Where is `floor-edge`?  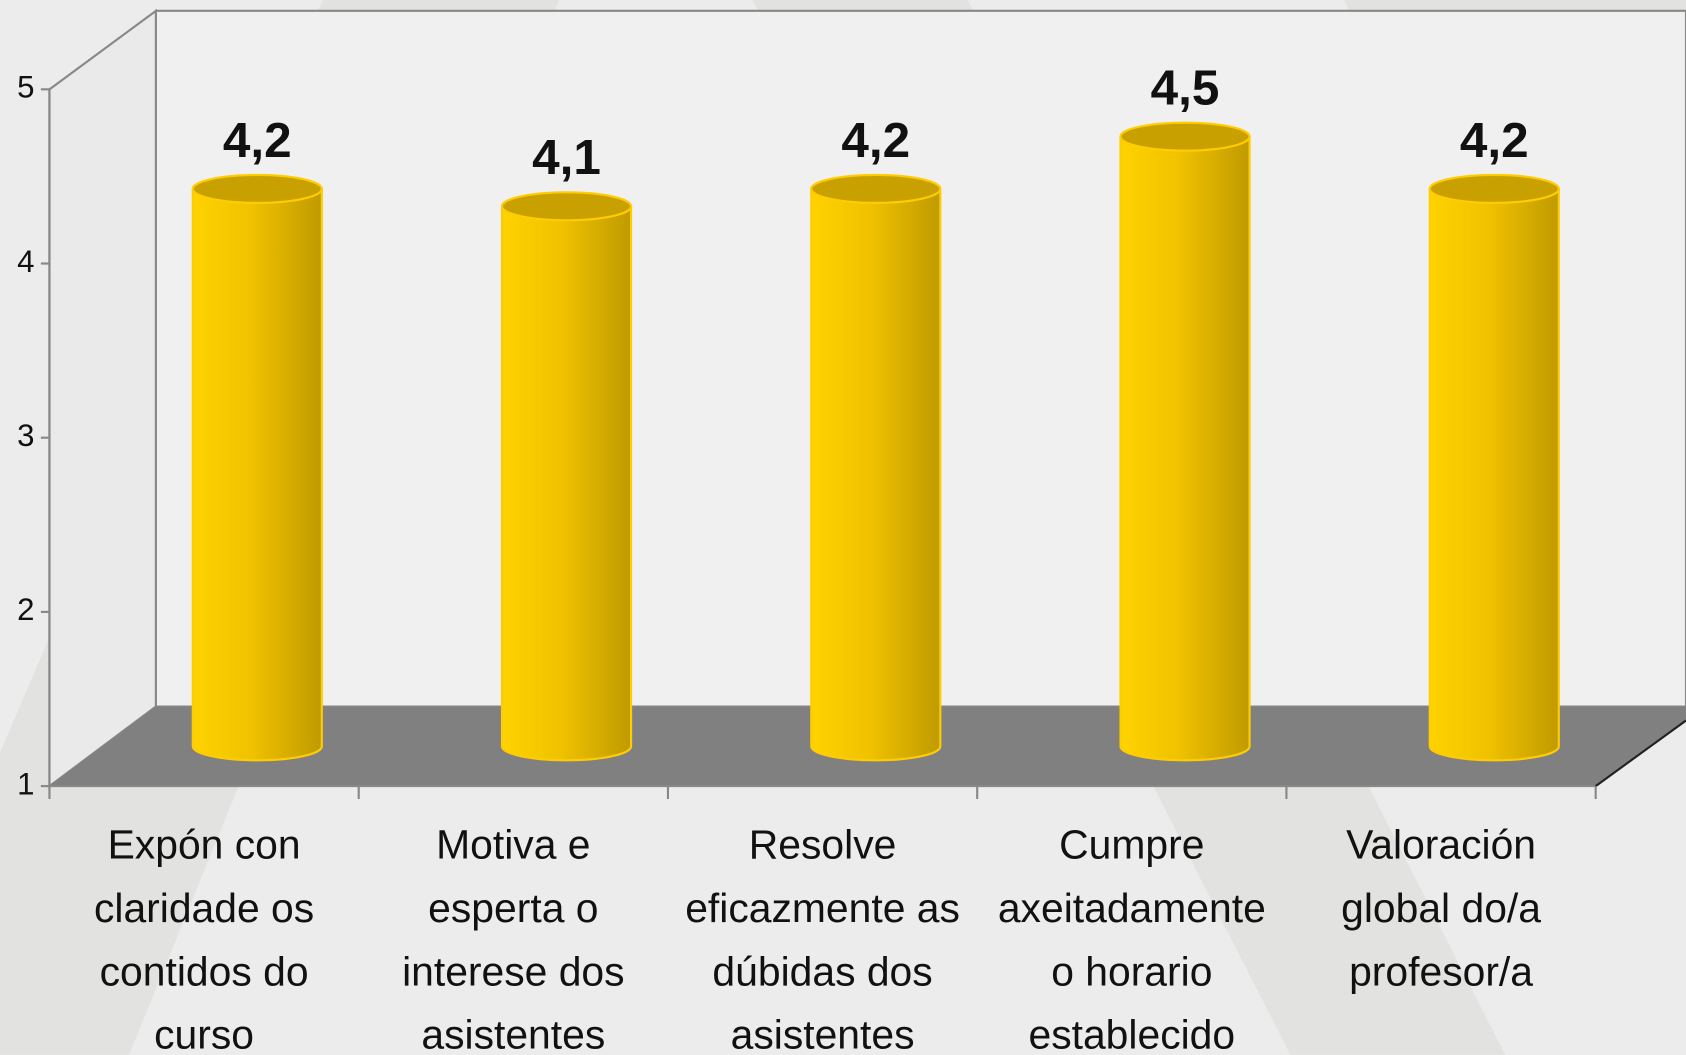 floor-edge is located at coordinates (1640, 753).